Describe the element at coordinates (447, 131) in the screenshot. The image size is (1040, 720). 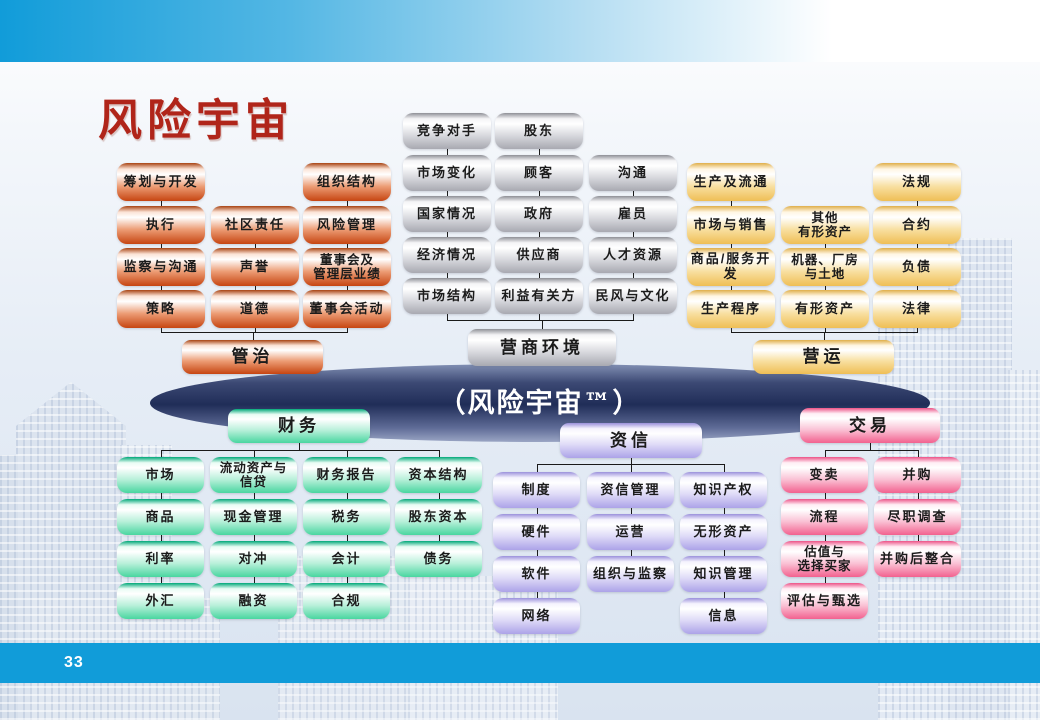
I see `risk-box: 竞争对手` at that location.